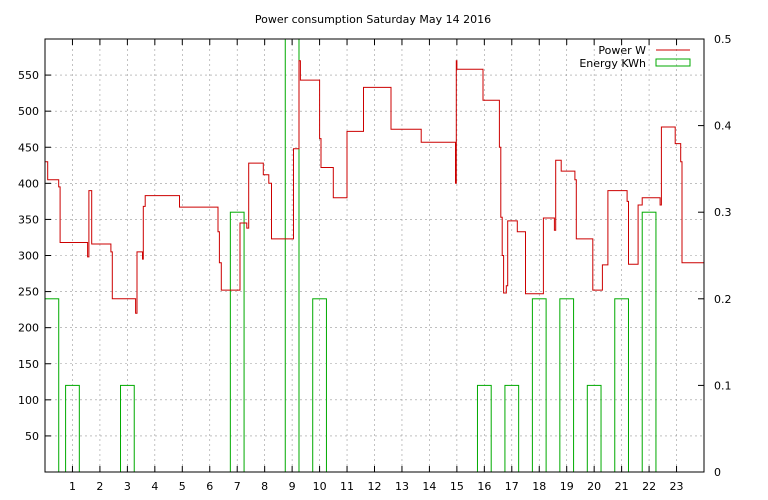 The height and width of the screenshot is (500, 768). What do you see at coordinates (320, 486) in the screenshot?
I see `x-tick-label: 10` at bounding box center [320, 486].